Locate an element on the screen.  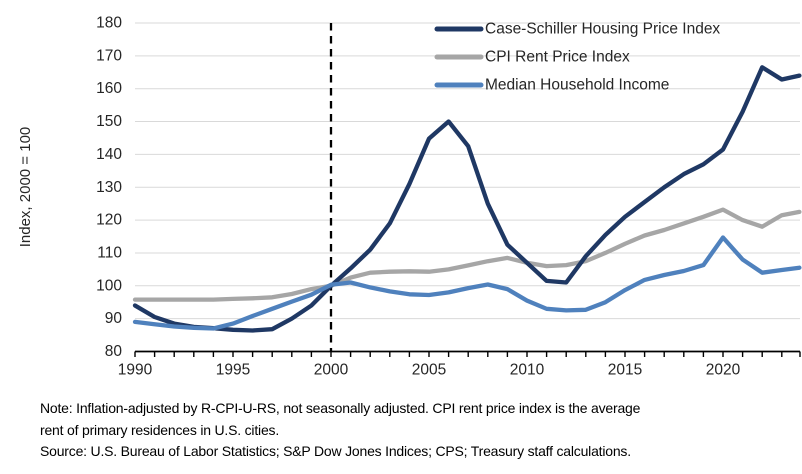
y-tick-label: 170 is located at coordinates (109, 55).